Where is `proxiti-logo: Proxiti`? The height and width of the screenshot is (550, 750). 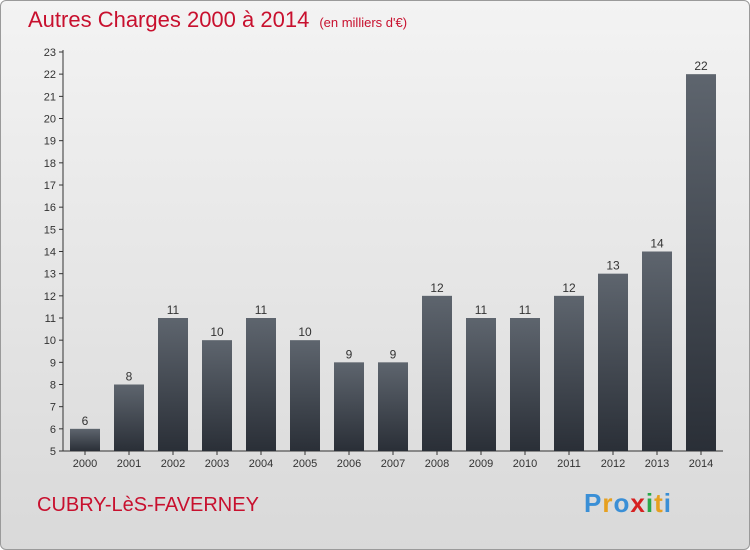 proxiti-logo: Proxiti is located at coordinates (628, 503).